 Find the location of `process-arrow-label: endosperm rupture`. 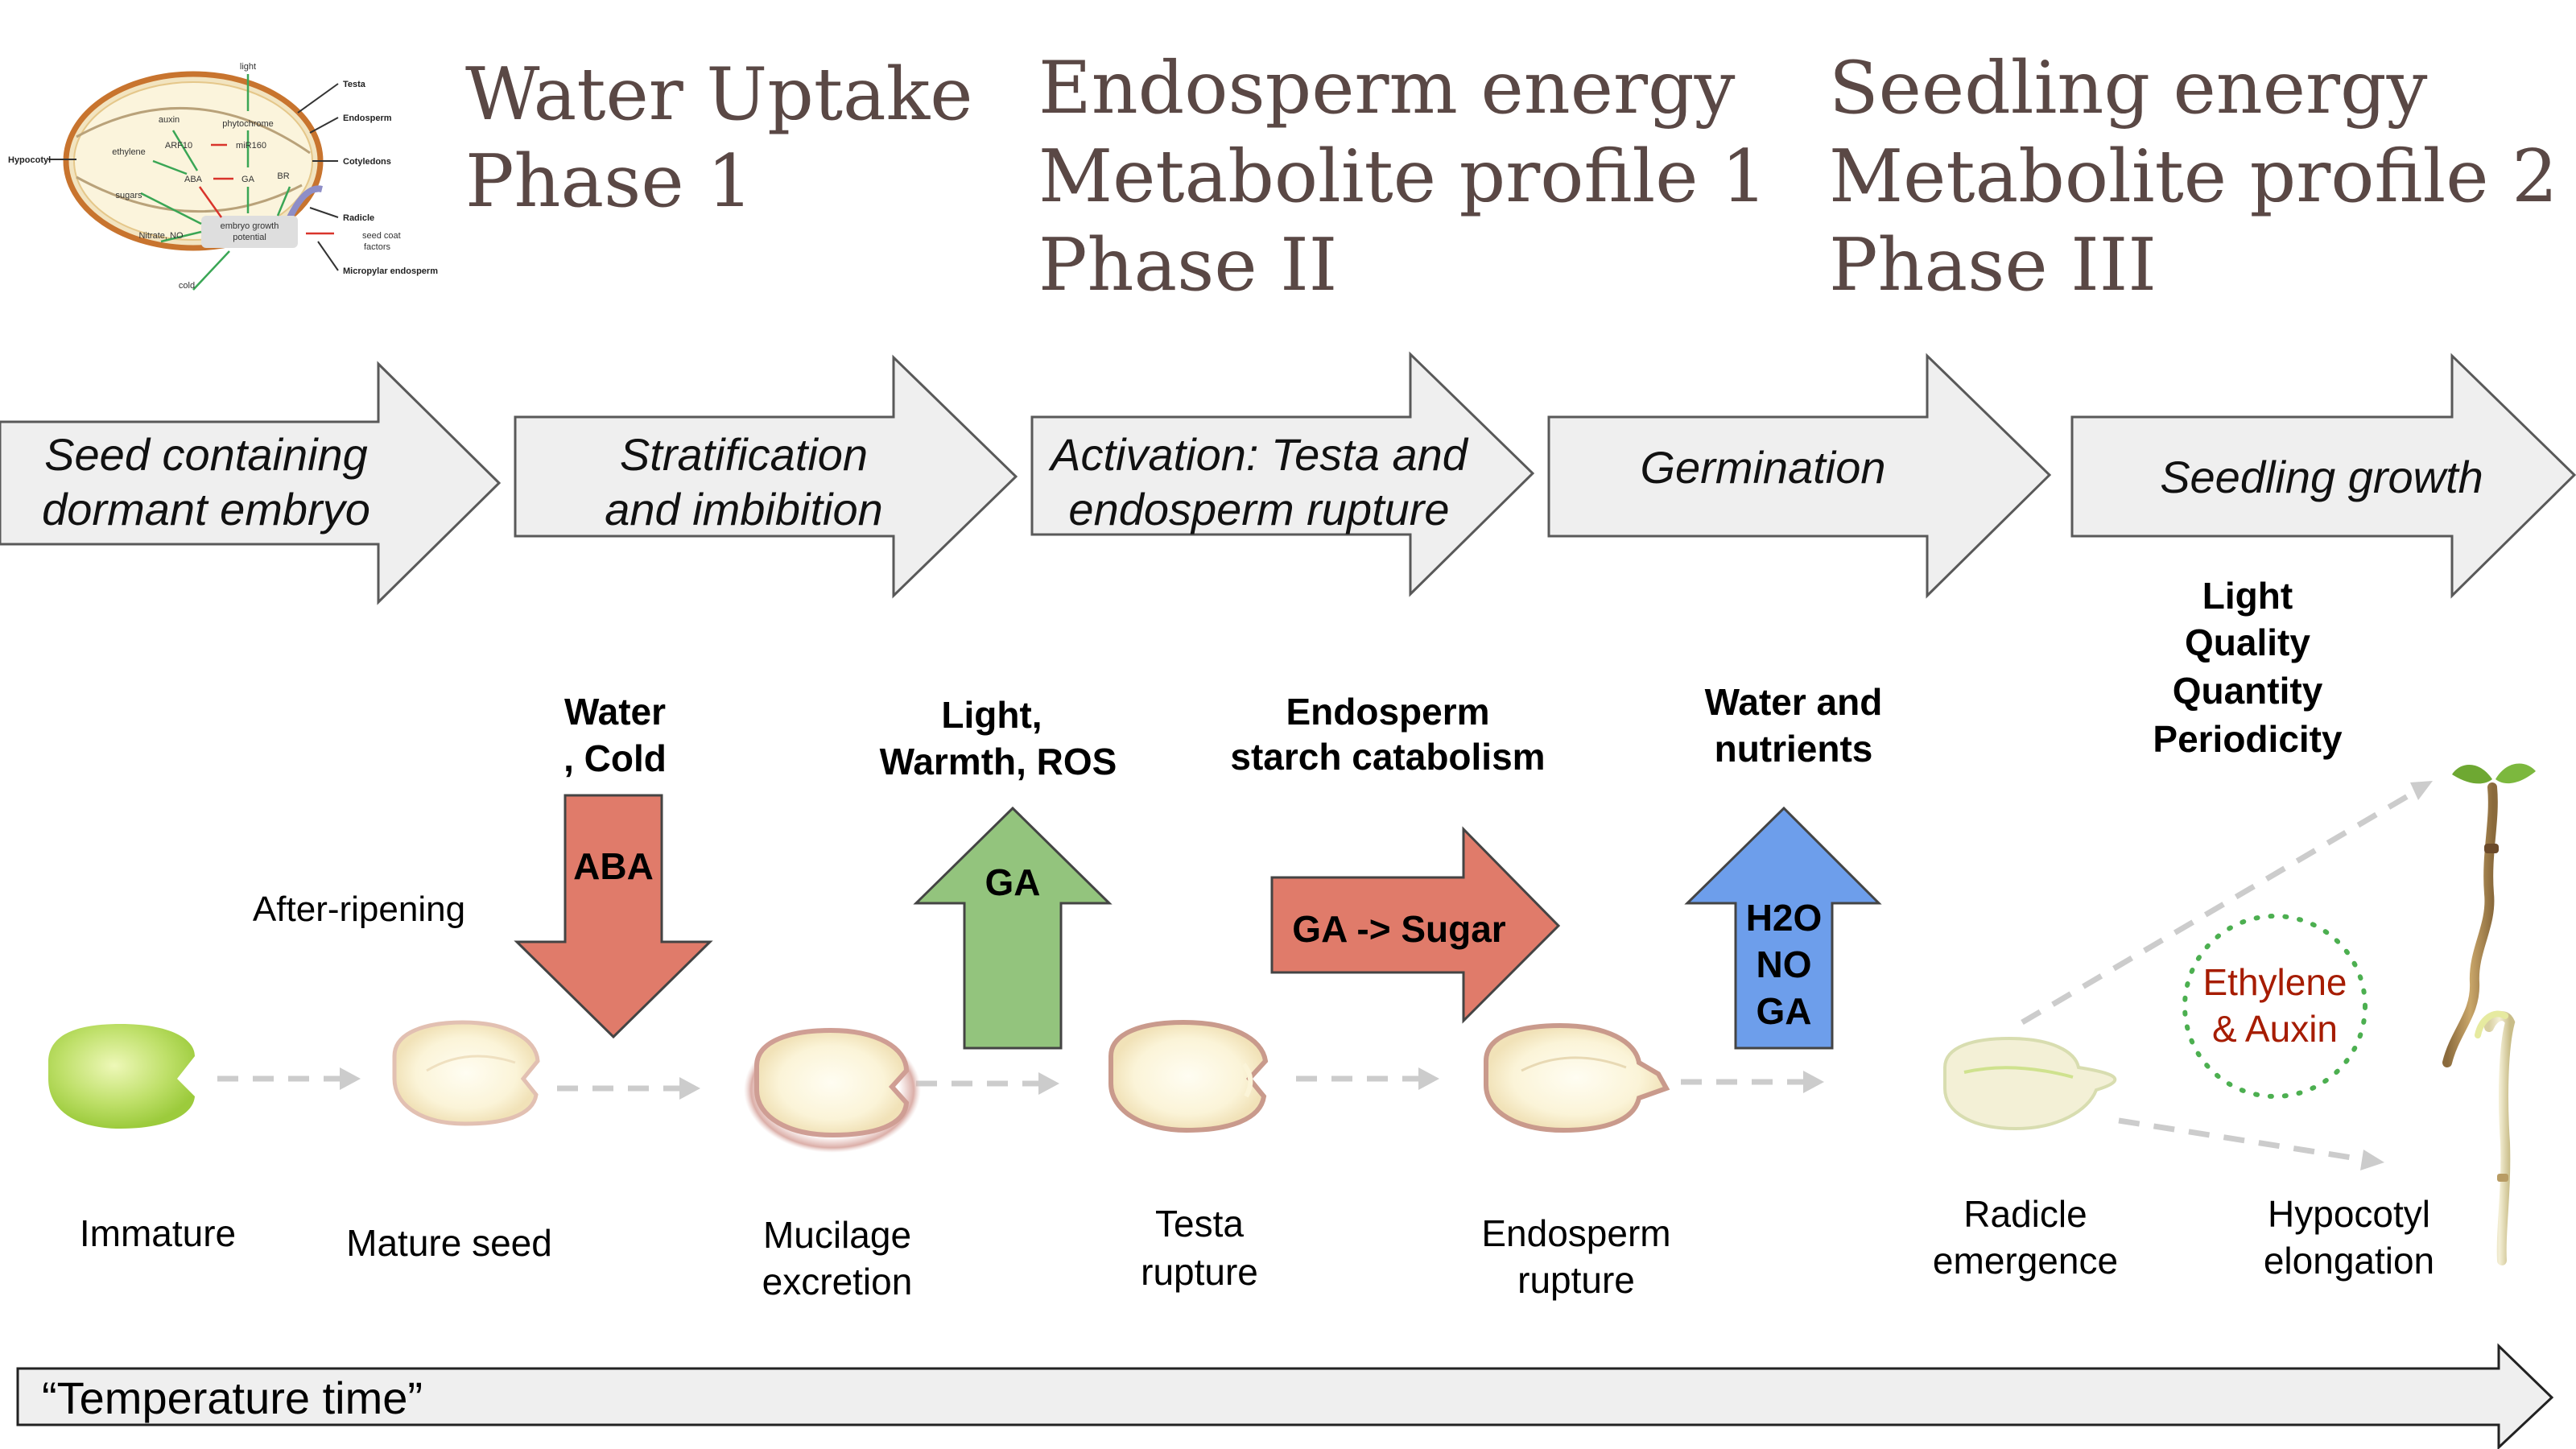

process-arrow-label: endosperm rupture is located at coordinates (1258, 509).